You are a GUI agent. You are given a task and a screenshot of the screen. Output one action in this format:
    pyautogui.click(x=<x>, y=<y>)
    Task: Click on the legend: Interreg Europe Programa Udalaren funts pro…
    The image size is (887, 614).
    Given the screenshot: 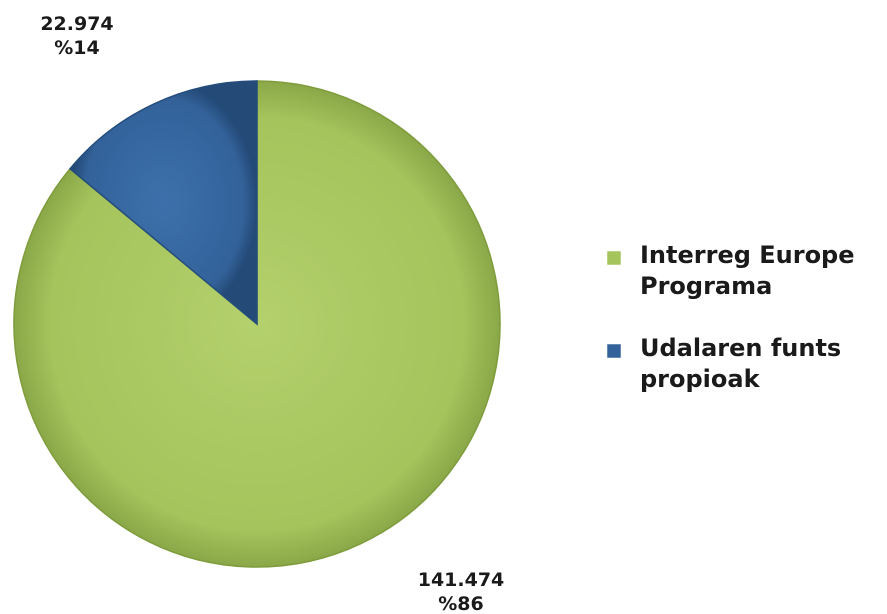 What is the action you would take?
    pyautogui.click(x=730, y=317)
    